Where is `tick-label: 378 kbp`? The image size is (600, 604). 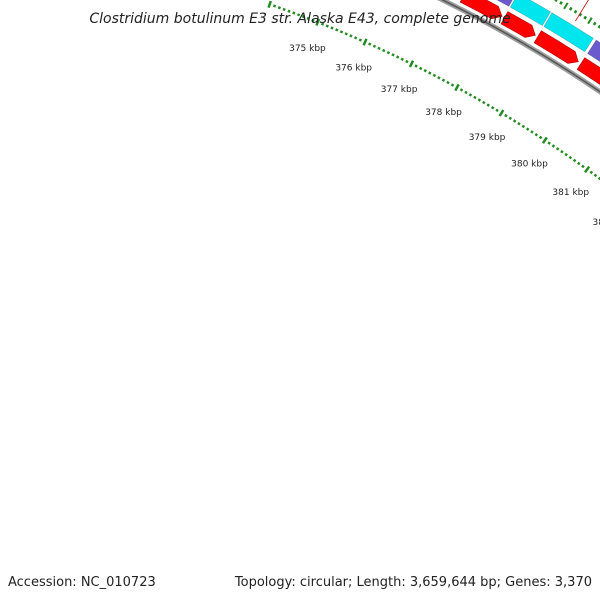
tick-label: 378 kbp is located at coordinates (443, 113).